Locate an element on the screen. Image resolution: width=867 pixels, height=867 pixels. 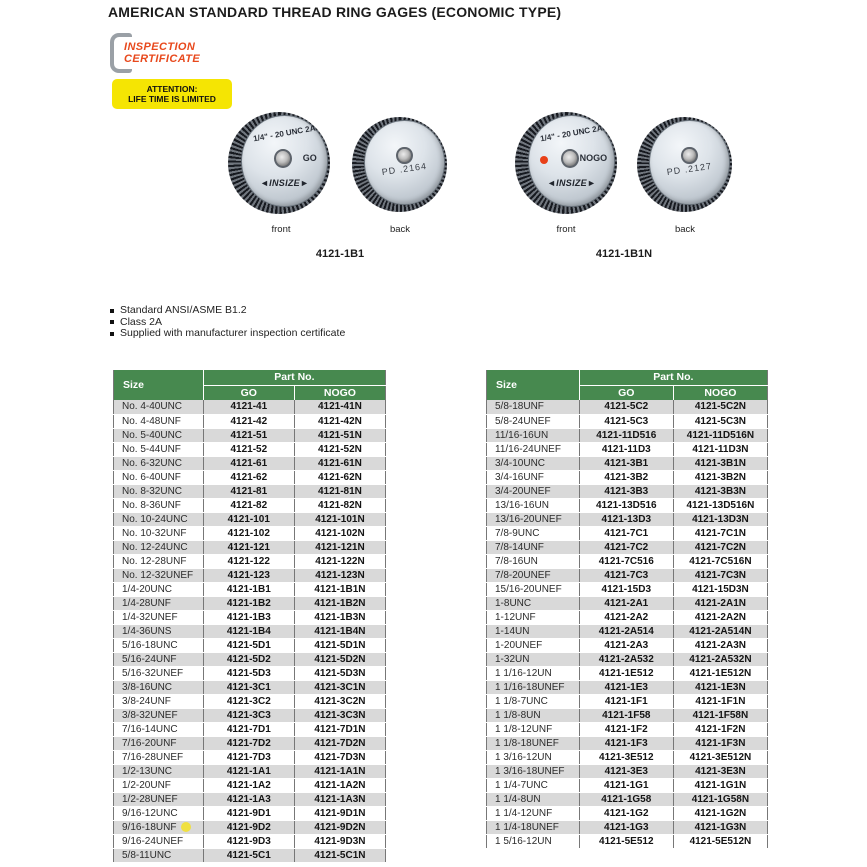
nogo-part-cell: 4121-7D1N is located at coordinates (340, 729).